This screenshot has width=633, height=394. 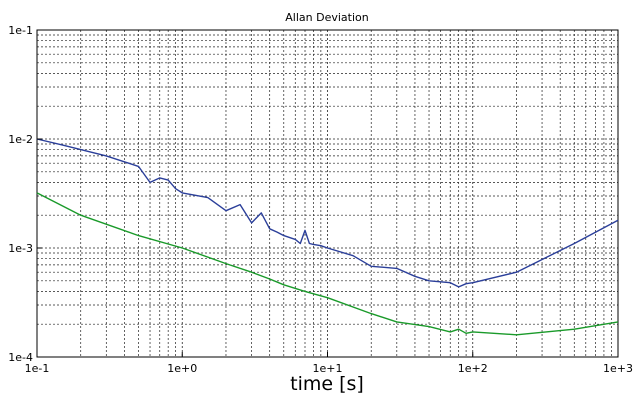 I want to click on y-tick-label: 1e-2, so click(x=20, y=139).